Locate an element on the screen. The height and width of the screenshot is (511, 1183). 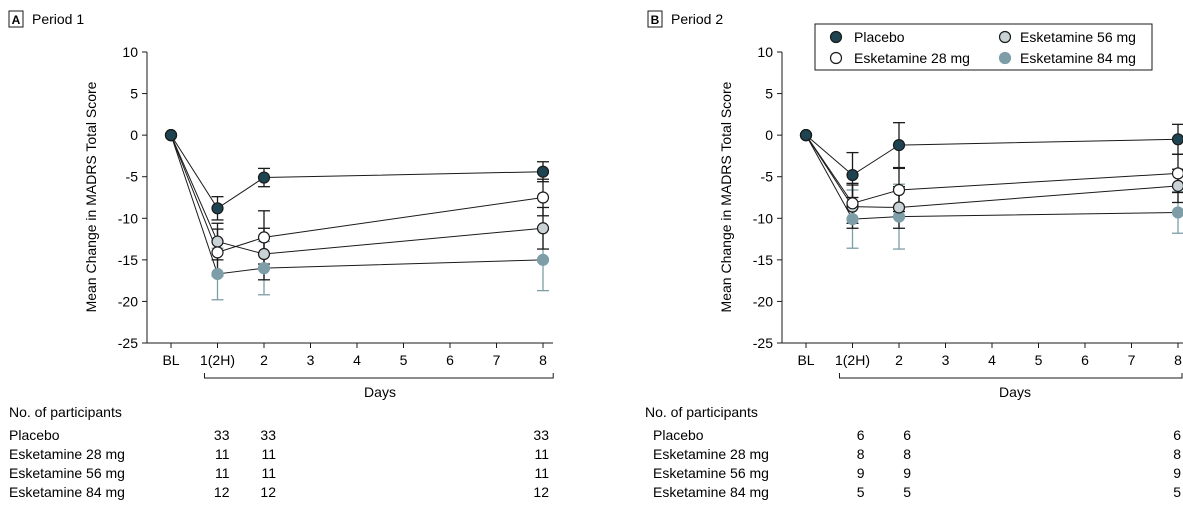
panel-b-letter: B is located at coordinates (655, 20).